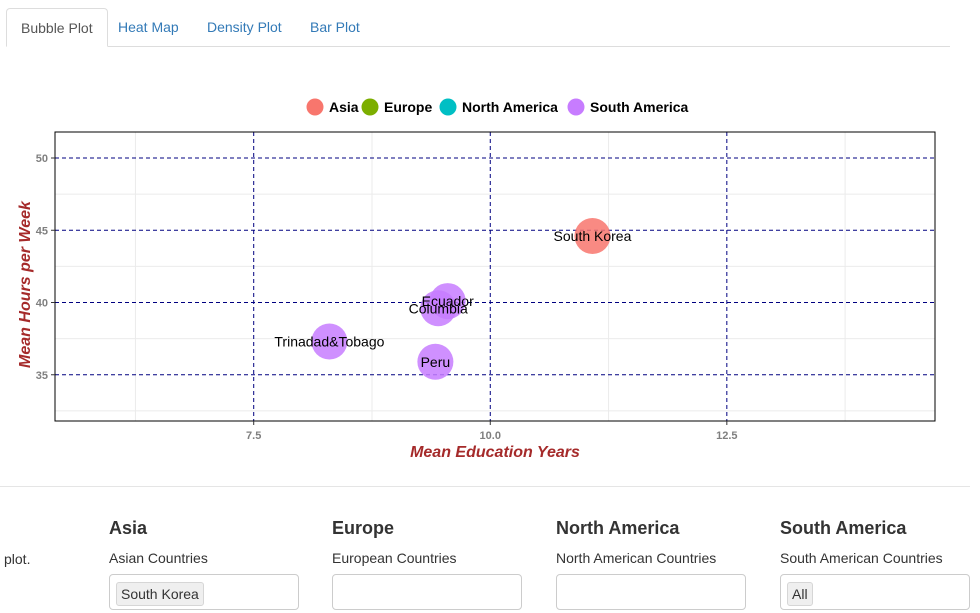  Describe the element at coordinates (160, 594) in the screenshot. I see `selected-chip: South Korea` at that location.